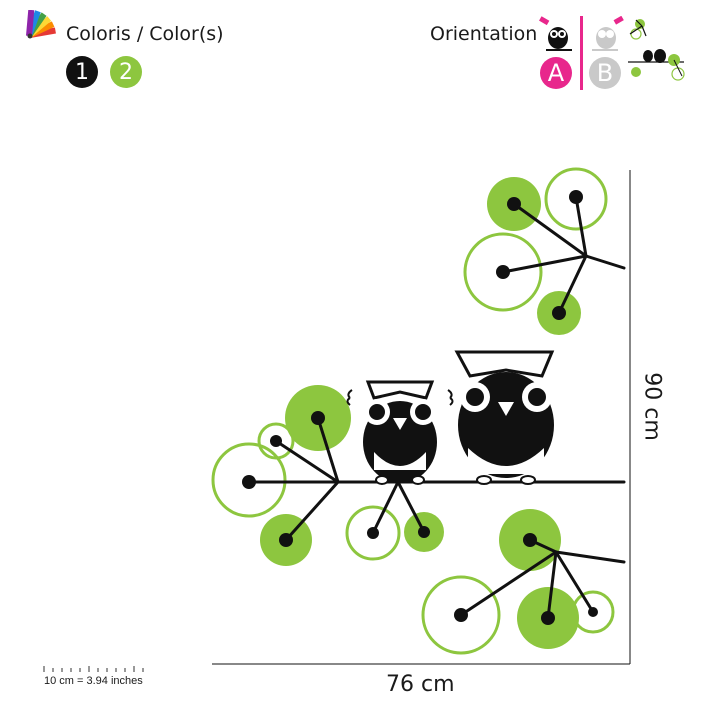  Describe the element at coordinates (581, 53) in the screenshot. I see `orientation-divider` at that location.